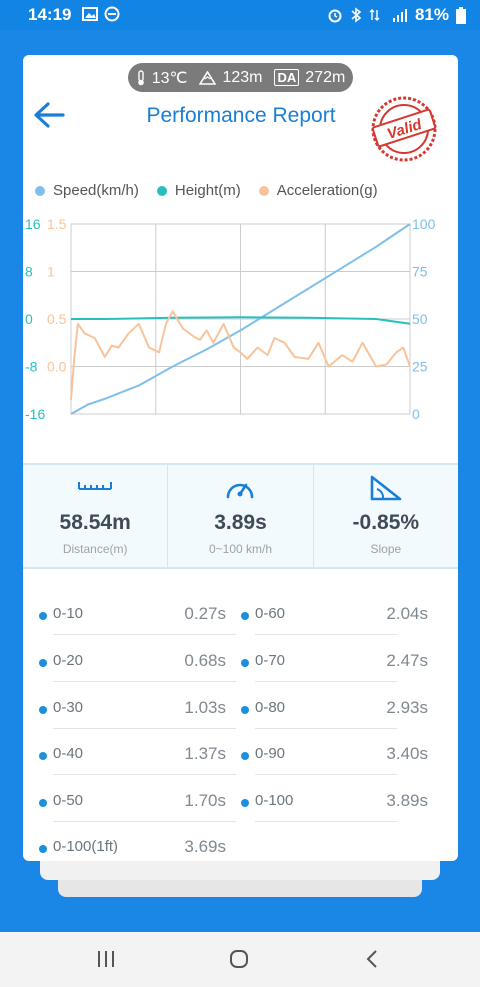  Describe the element at coordinates (68, 800) in the screenshot. I see `timing-range: 0-50` at that location.